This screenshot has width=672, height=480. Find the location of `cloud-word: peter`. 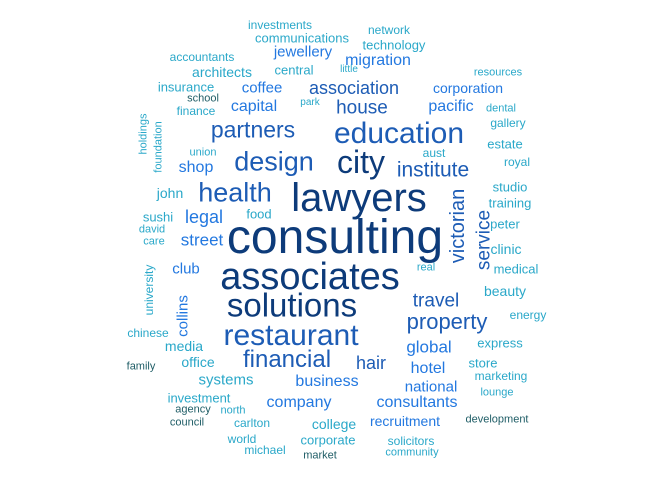

cloud-word: peter is located at coordinates (505, 224).